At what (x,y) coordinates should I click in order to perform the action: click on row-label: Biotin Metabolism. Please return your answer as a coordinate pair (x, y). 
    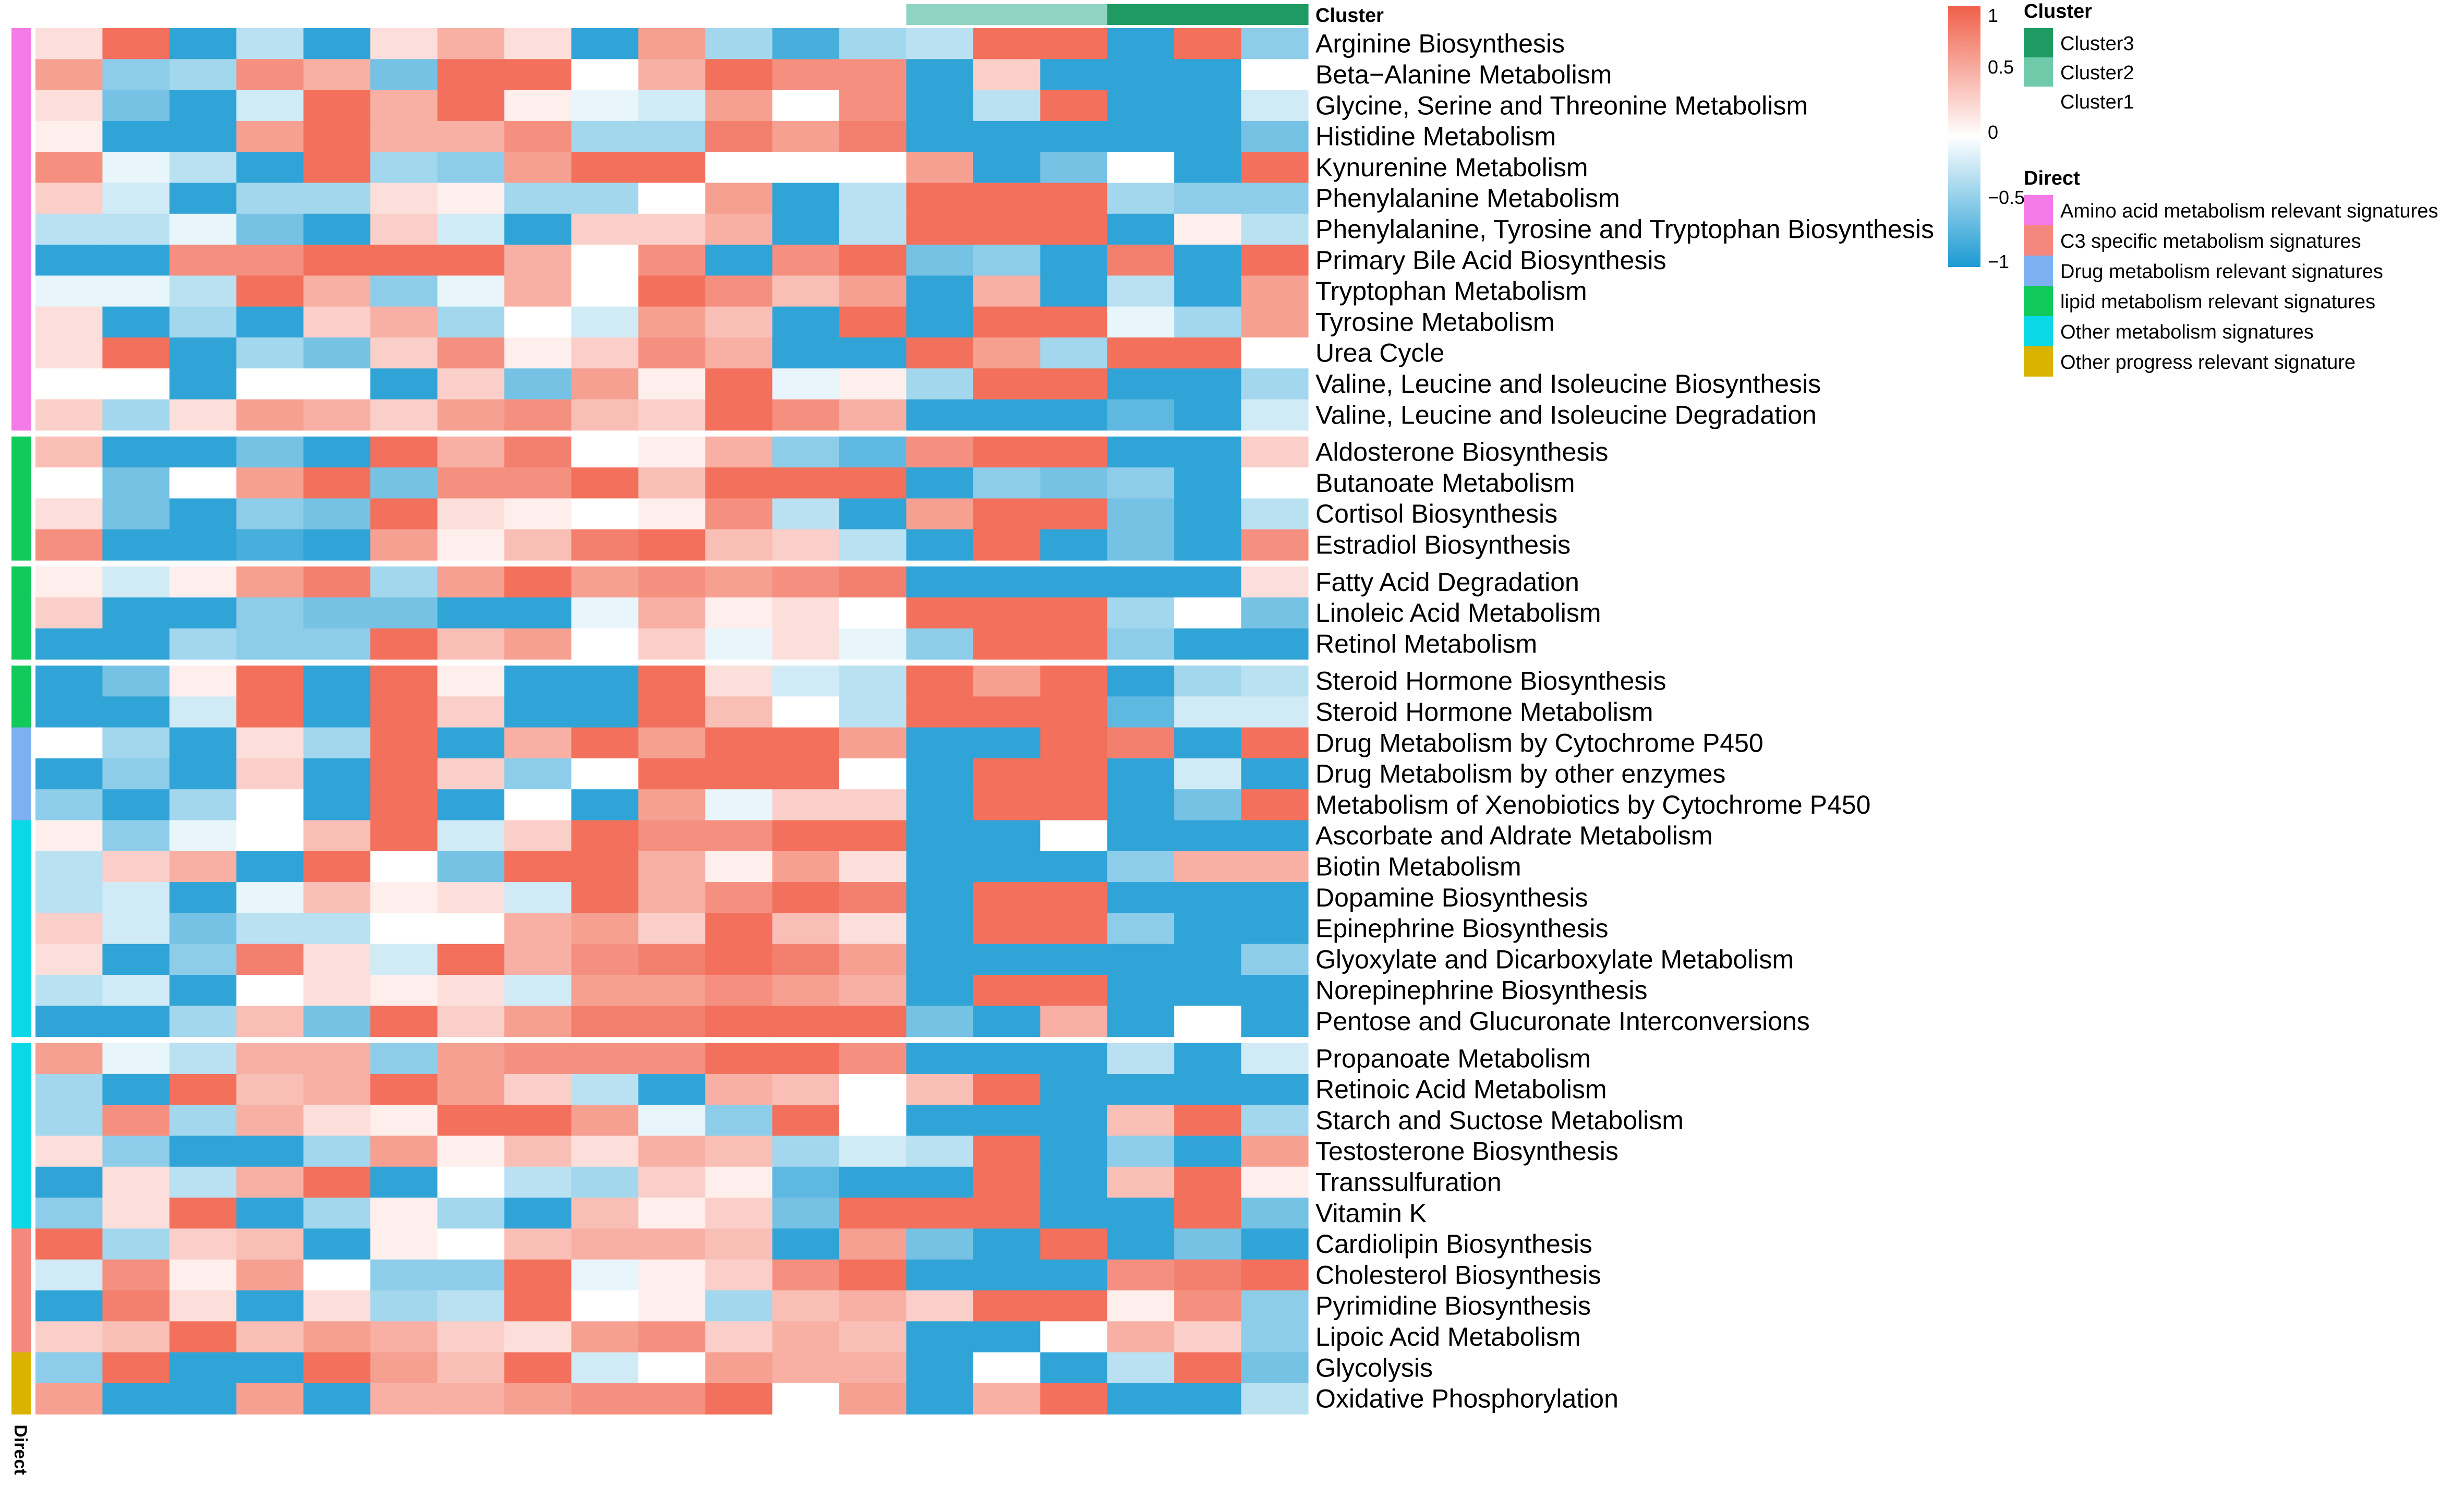
    Looking at the image, I should click on (1418, 866).